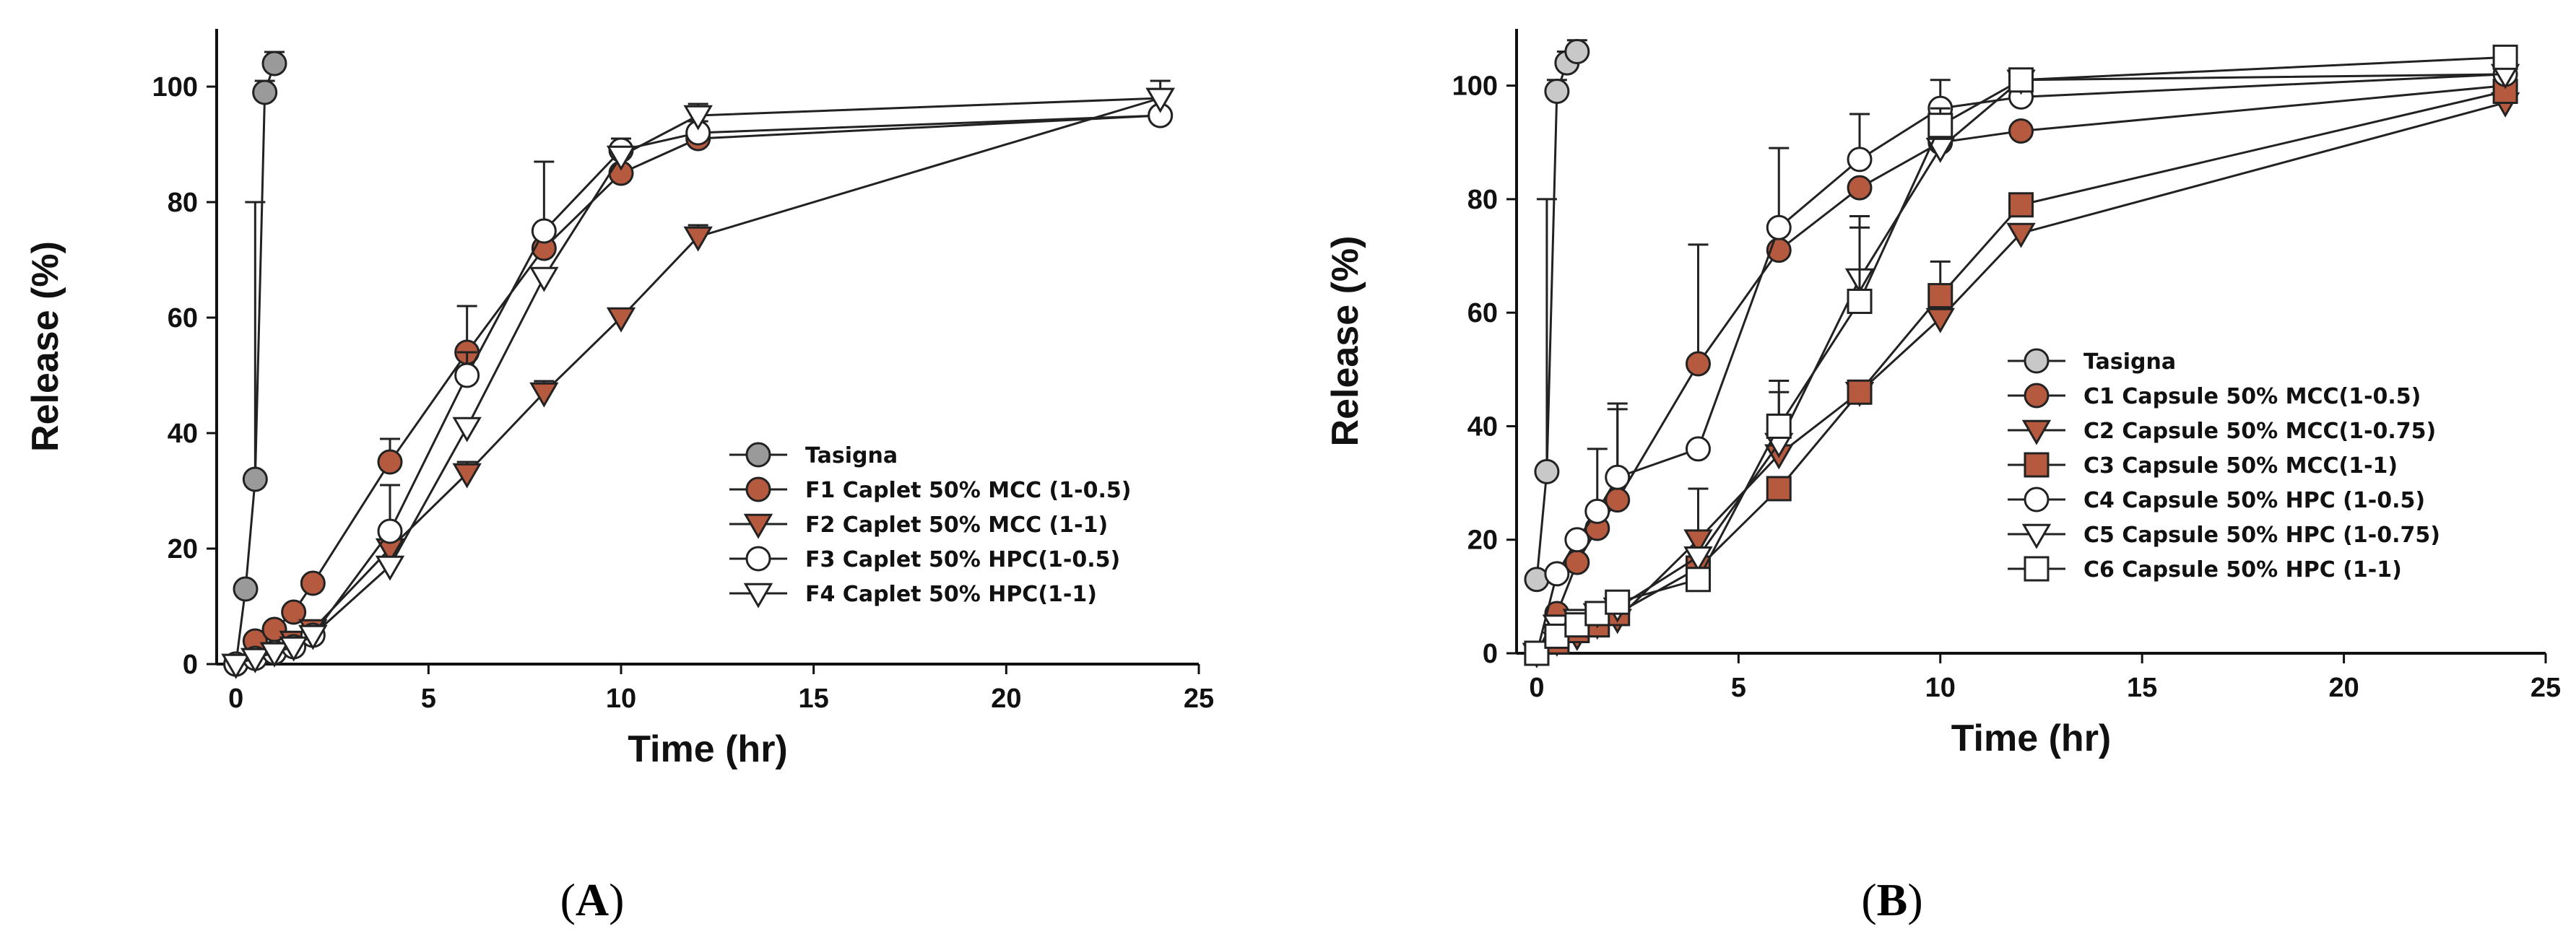 Image resolution: width=2576 pixels, height=929 pixels. Describe the element at coordinates (1345, 341) in the screenshot. I see `panel-b-y-axis-title: Release (%)` at that location.